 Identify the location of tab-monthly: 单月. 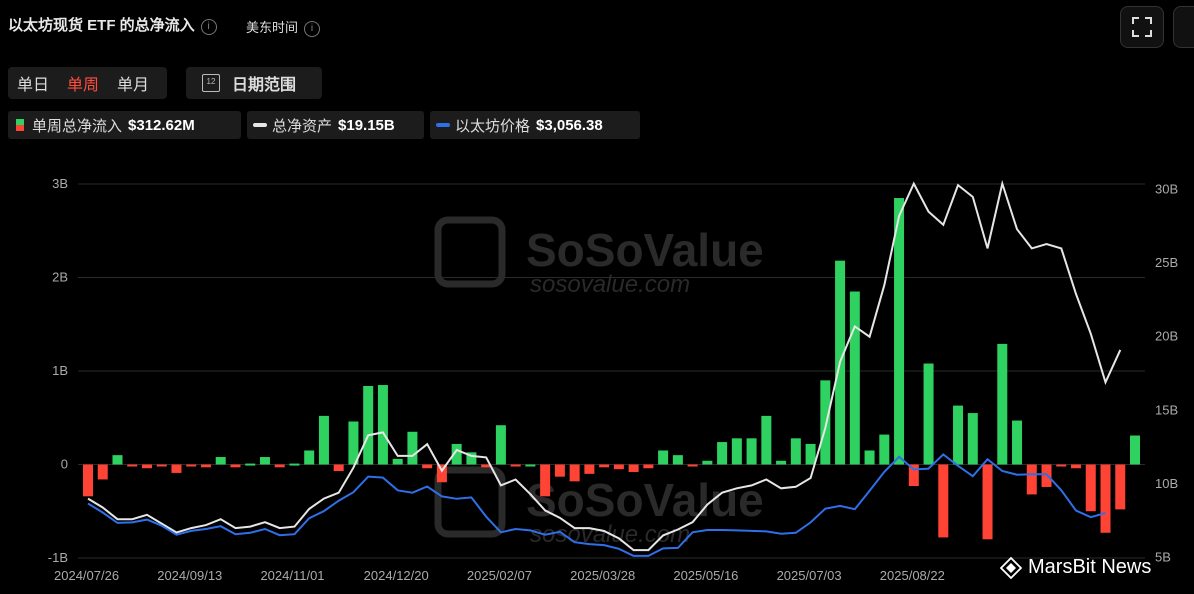
(133, 85).